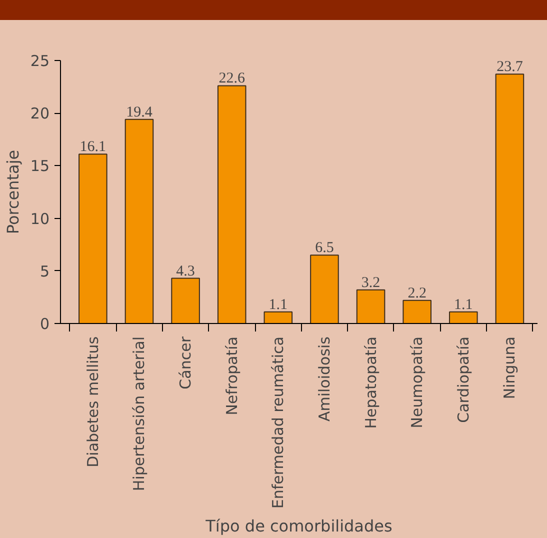 The height and width of the screenshot is (538, 547). I want to click on data-label: 4.3, so click(185, 271).